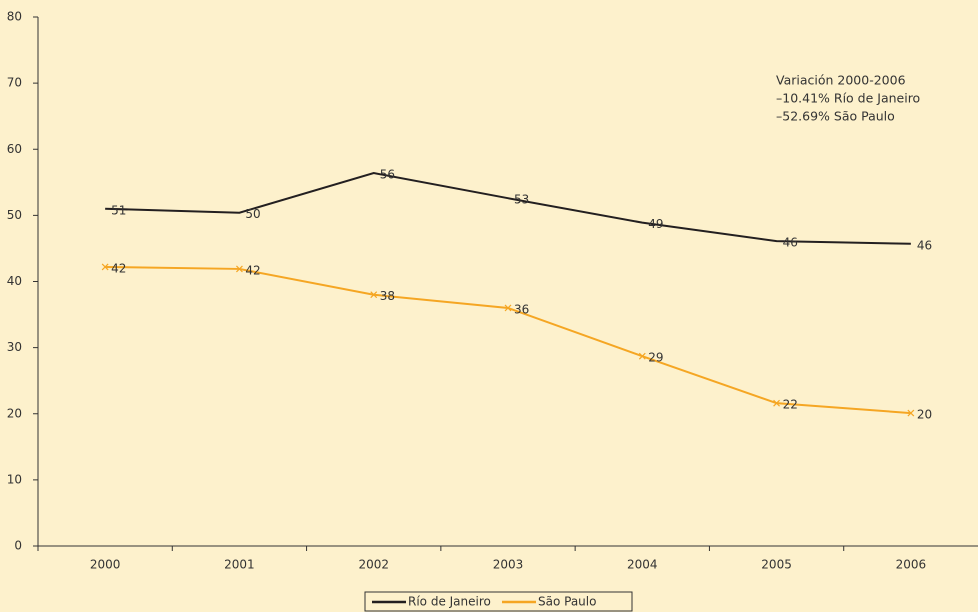  What do you see at coordinates (252, 214) in the screenshot?
I see `data-label: 50` at bounding box center [252, 214].